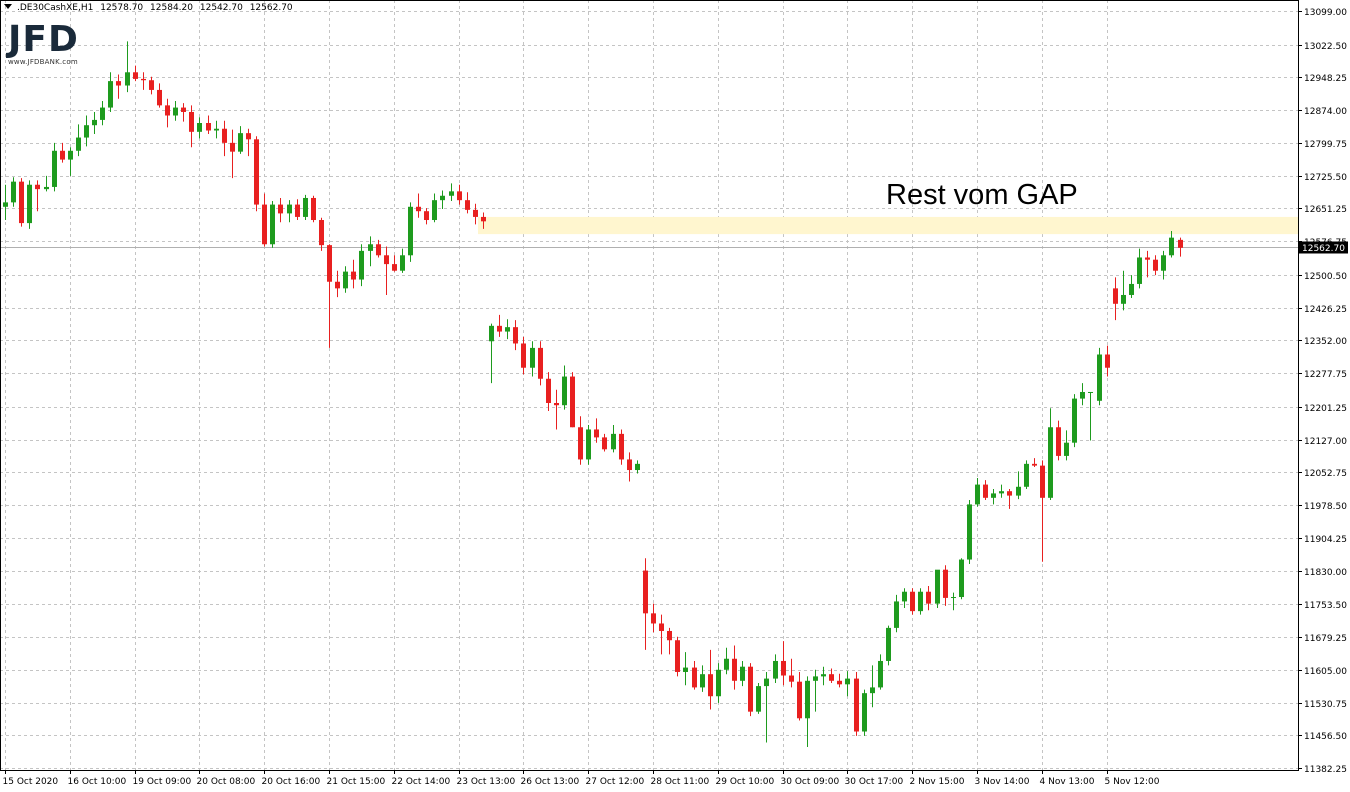  I want to click on logo-mark: JFD, so click(43, 39).